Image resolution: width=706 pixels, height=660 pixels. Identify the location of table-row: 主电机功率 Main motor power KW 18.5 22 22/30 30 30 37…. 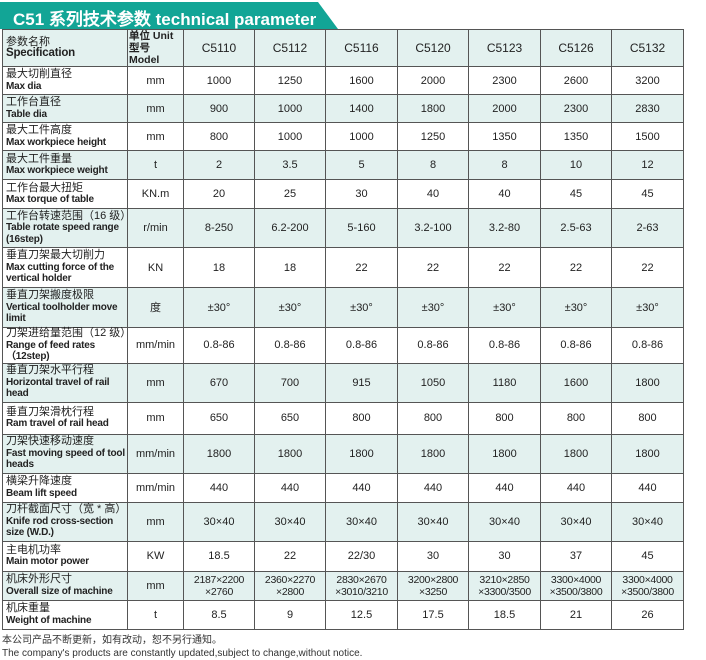
(343, 556).